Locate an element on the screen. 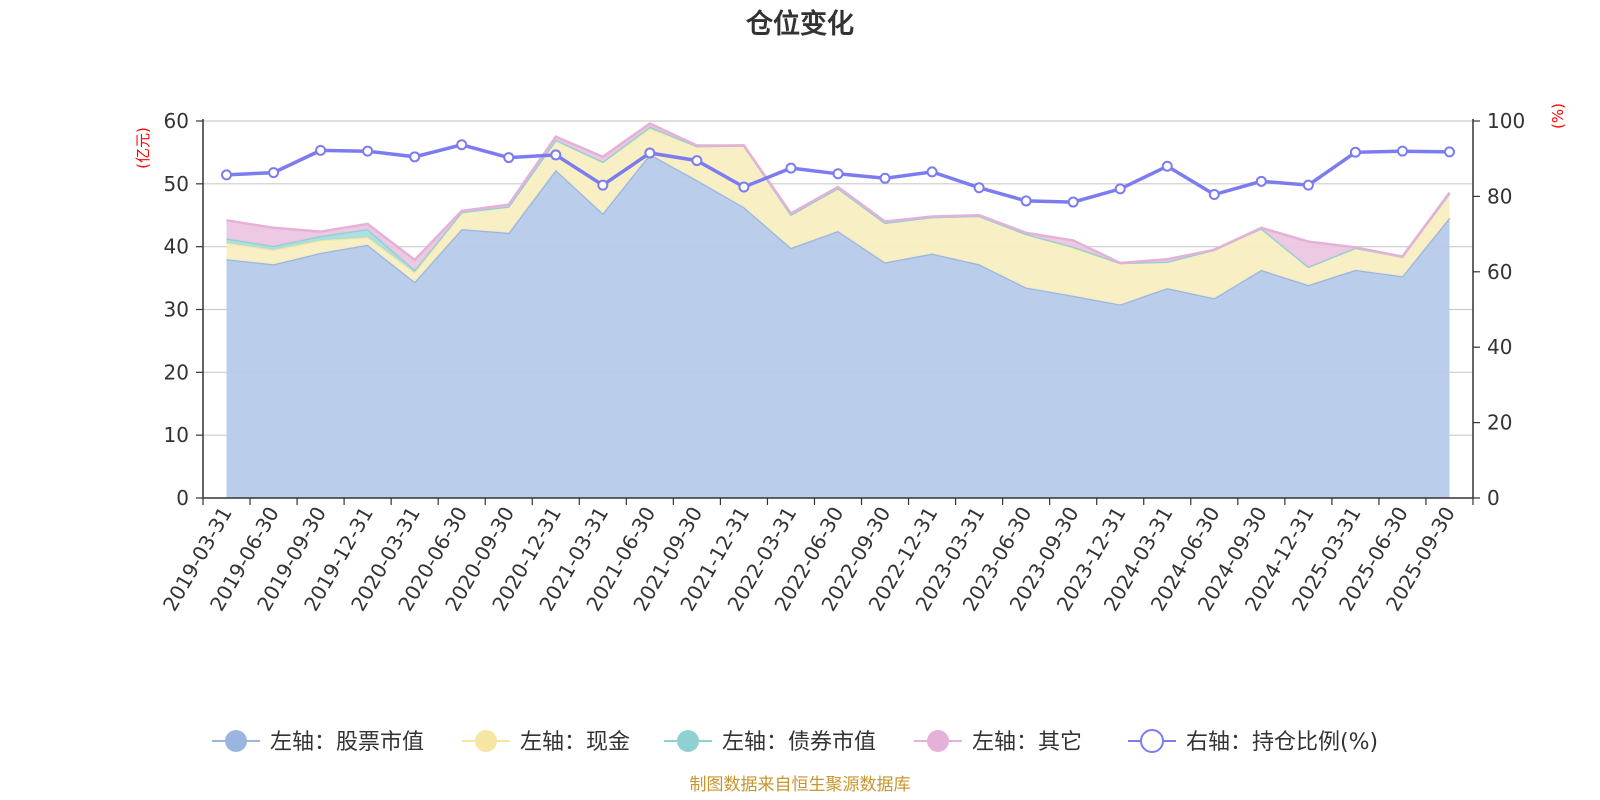  left-axis-tick-label: 10 is located at coordinates (176, 435).